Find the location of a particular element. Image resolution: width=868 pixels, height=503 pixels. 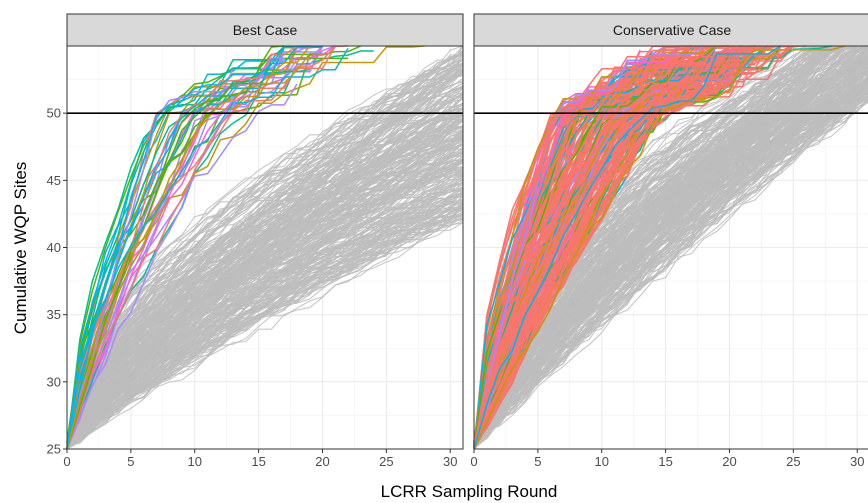

x-axis-left: 0 5 10 15 20 25 30 is located at coordinates (260, 459).